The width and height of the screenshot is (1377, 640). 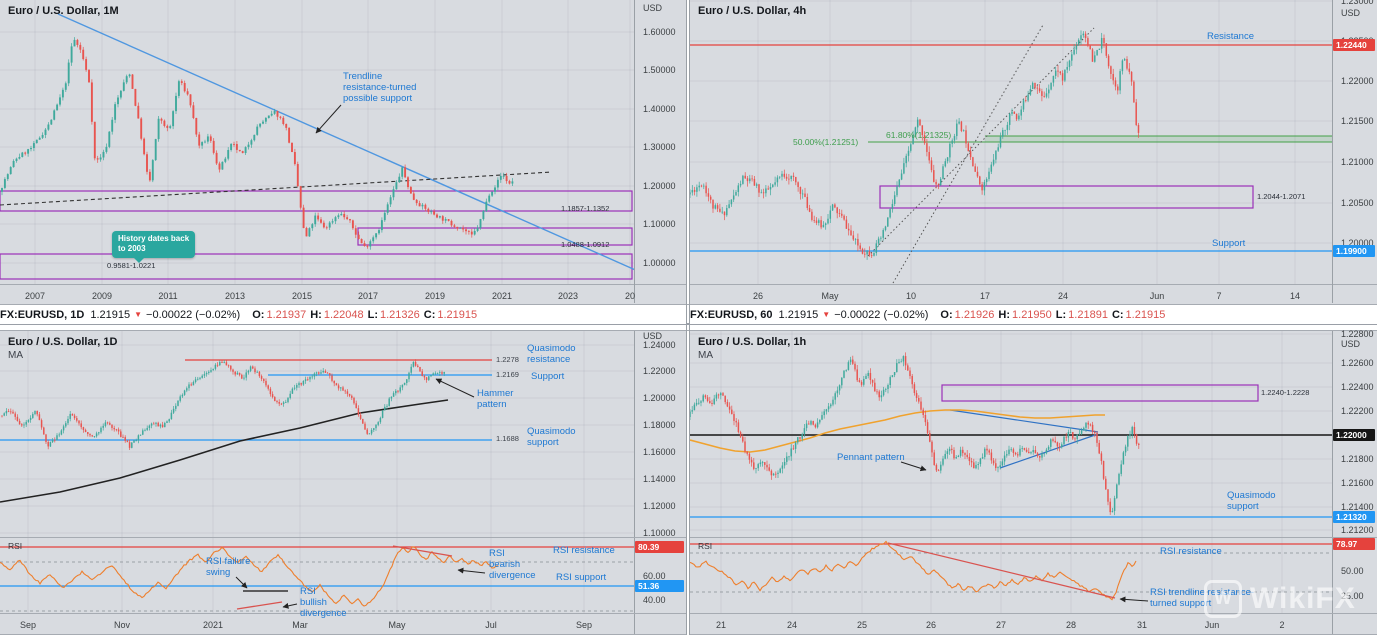 I want to click on wikifx-text: WikiFX, so click(x=1303, y=598).